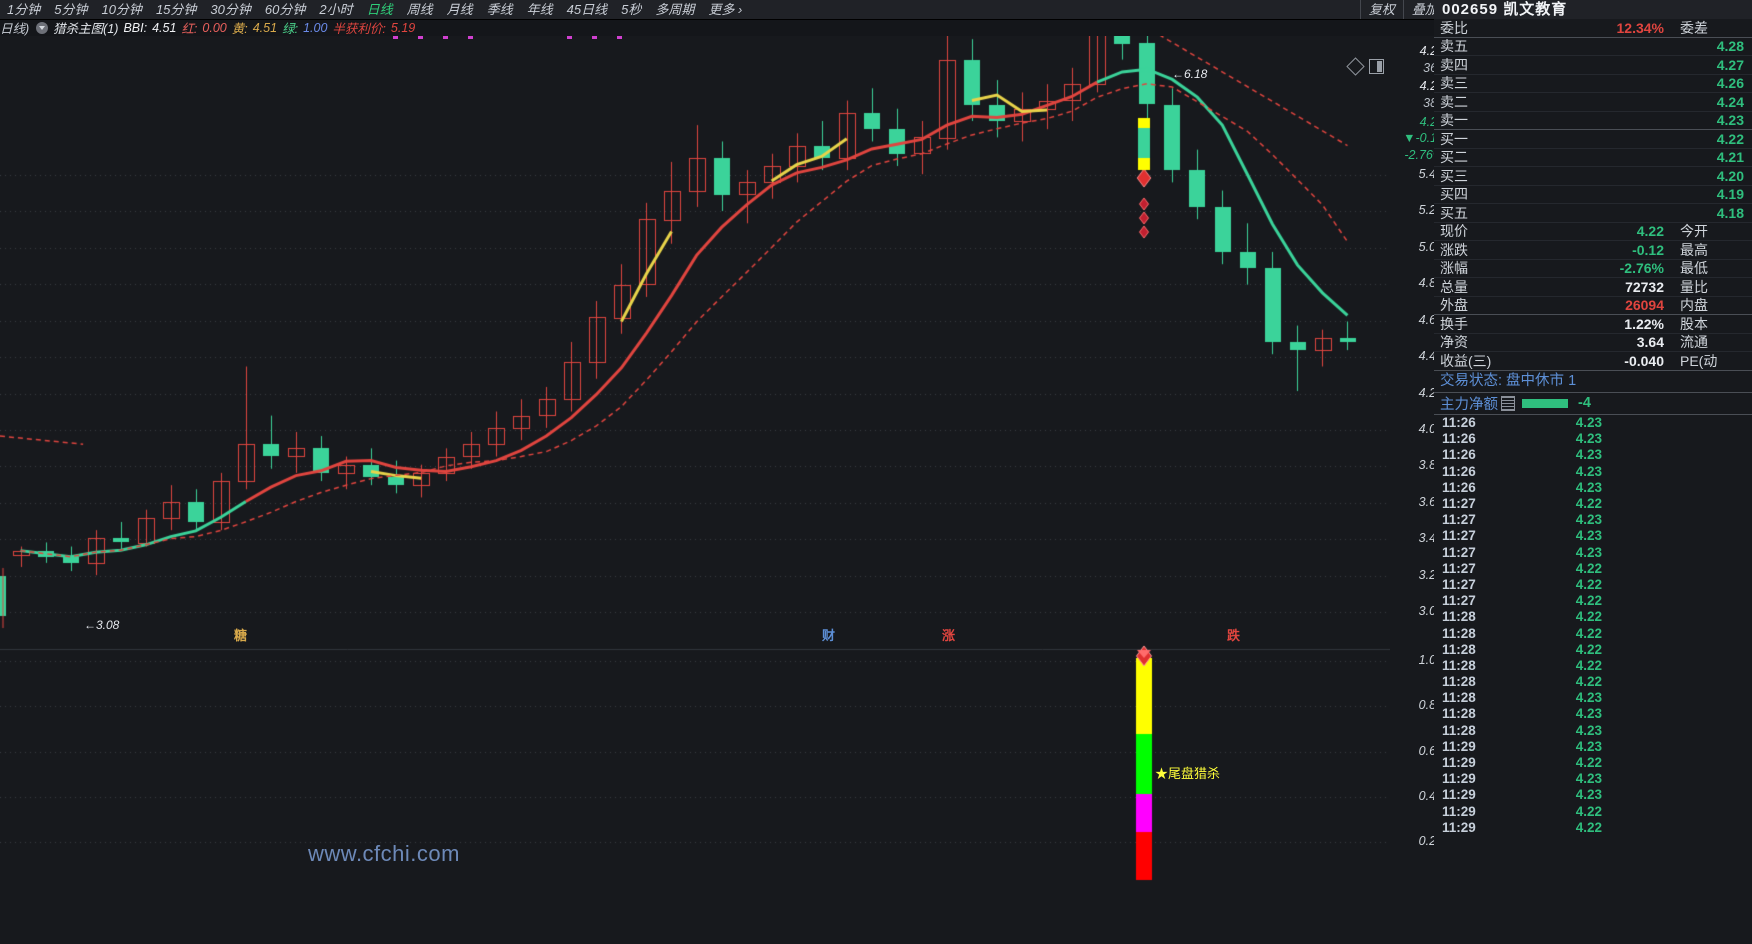  What do you see at coordinates (1730, 83) in the screenshot?
I see `ask-price: 4.26` at bounding box center [1730, 83].